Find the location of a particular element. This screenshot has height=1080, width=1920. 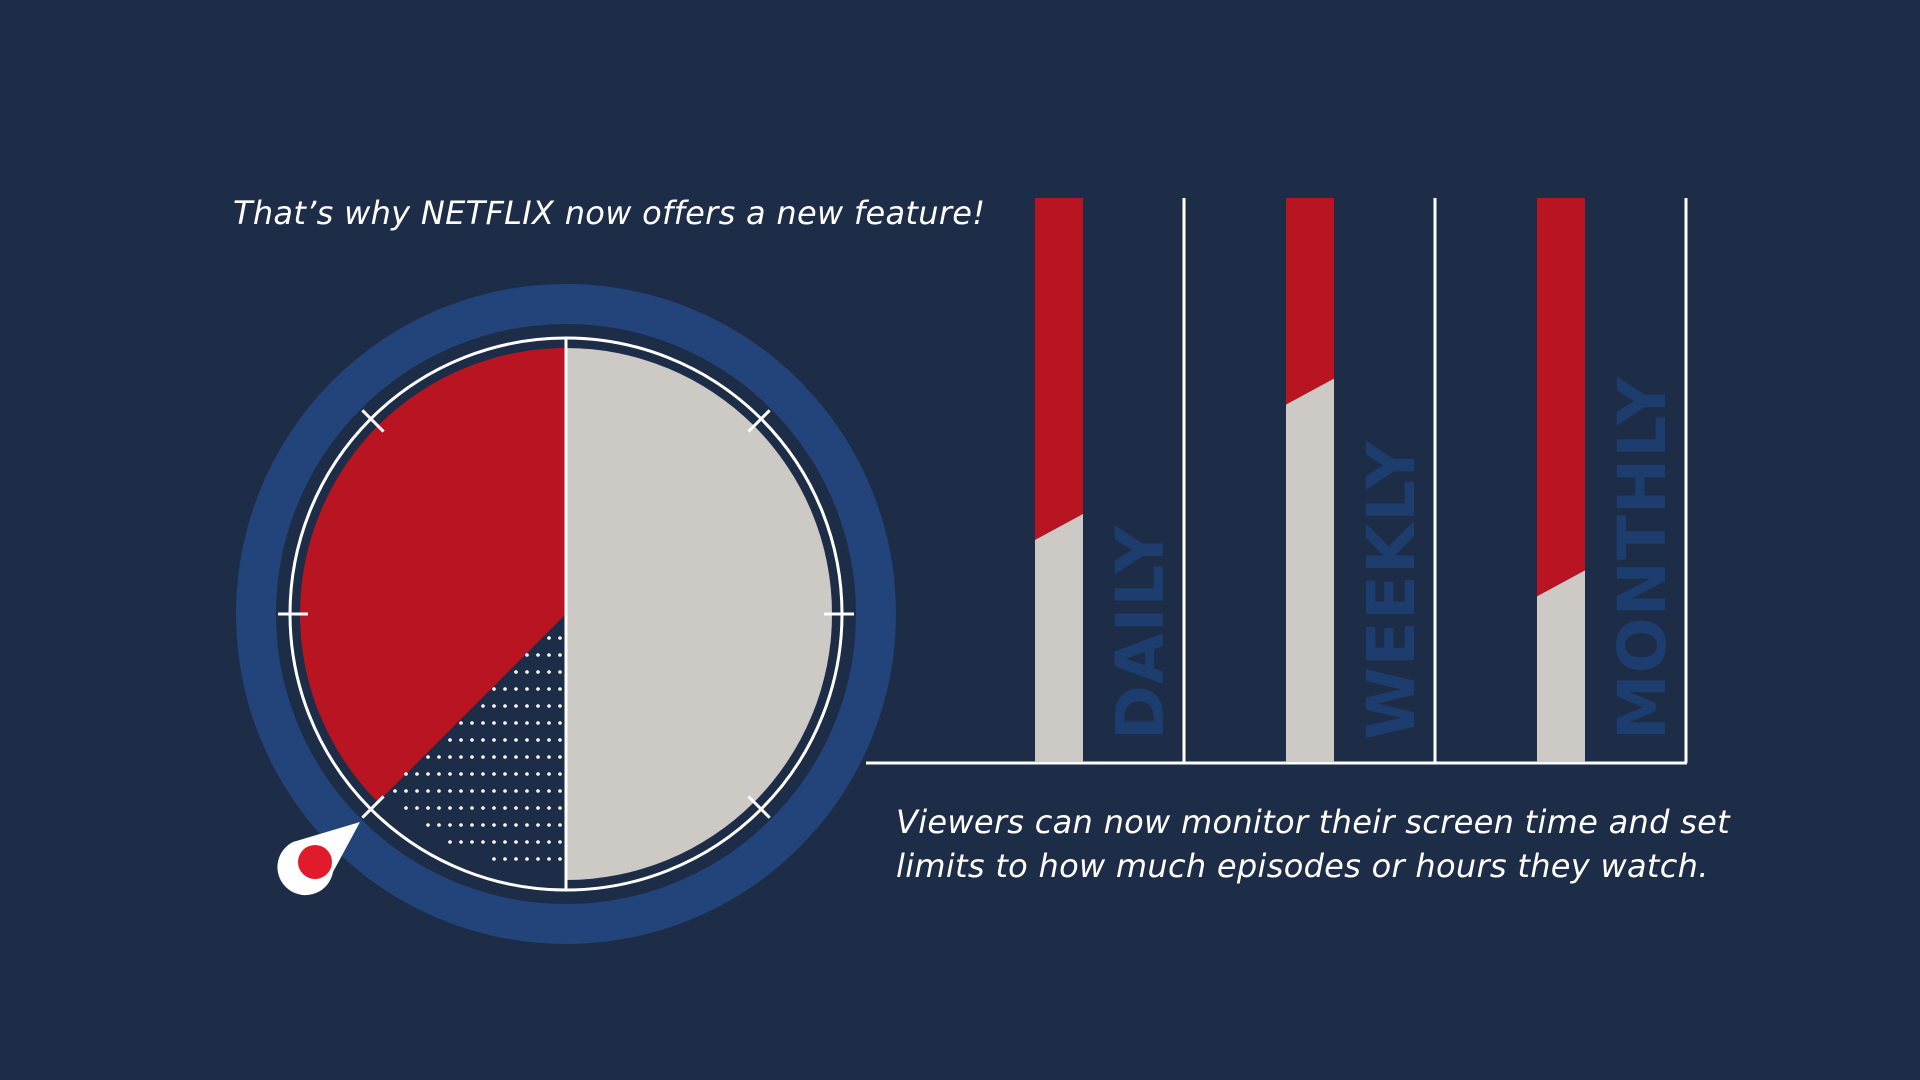

bar-daily: DAILY is located at coordinates (1107, 480).